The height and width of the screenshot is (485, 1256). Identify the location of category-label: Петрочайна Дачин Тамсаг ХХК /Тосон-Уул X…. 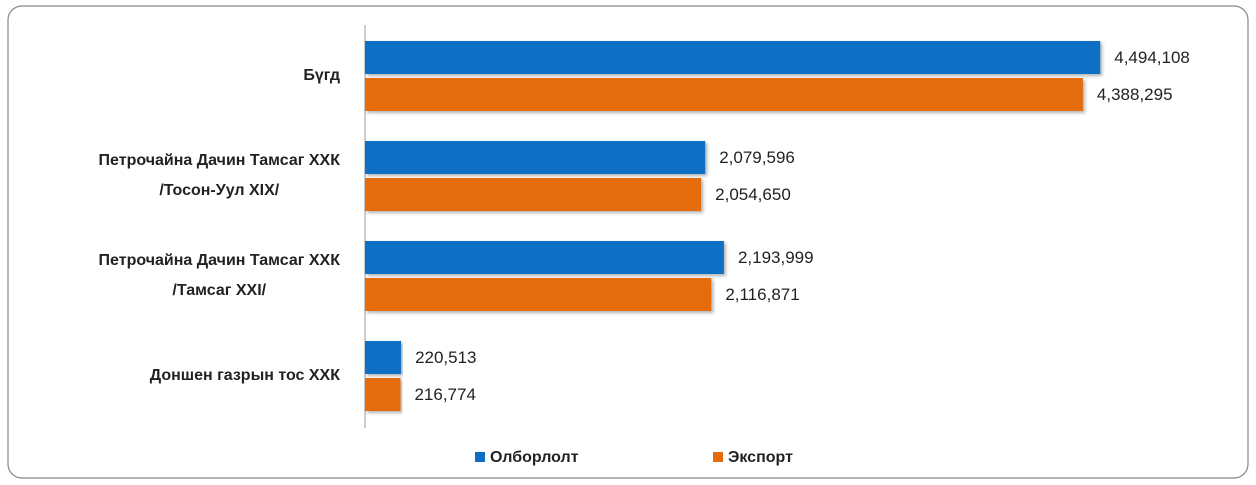
(219, 175).